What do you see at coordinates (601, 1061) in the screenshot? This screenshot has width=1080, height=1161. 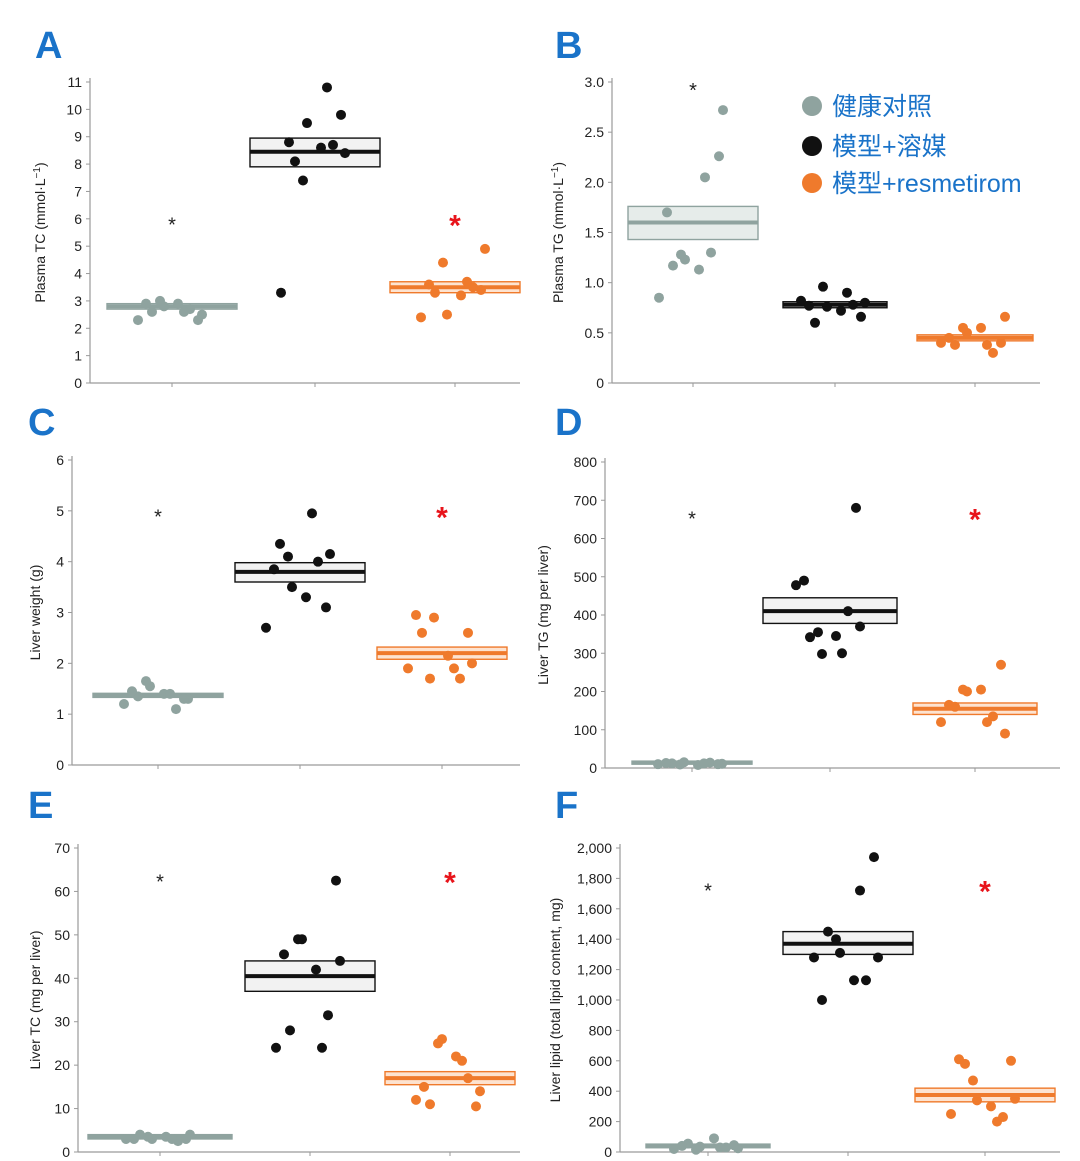 I see `y-tick-label: 600` at bounding box center [601, 1061].